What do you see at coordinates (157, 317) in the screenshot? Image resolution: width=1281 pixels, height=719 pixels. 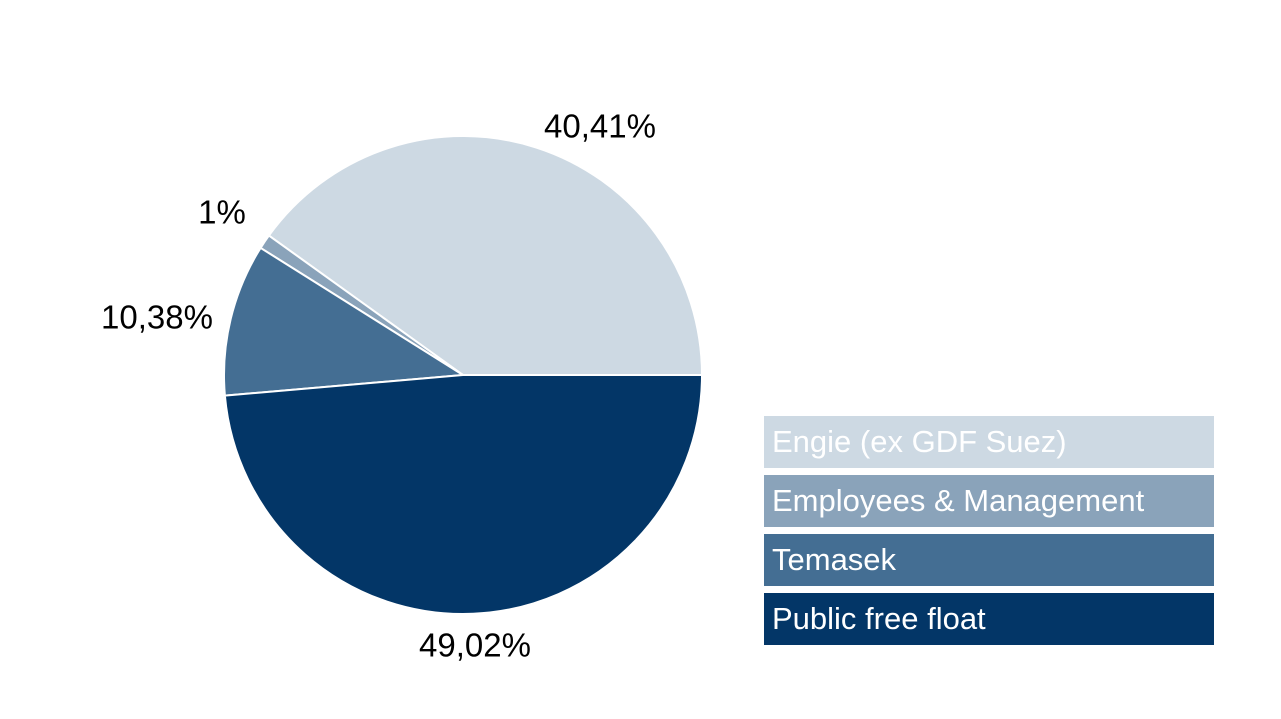 I see `data-label-3: 10,38%` at bounding box center [157, 317].